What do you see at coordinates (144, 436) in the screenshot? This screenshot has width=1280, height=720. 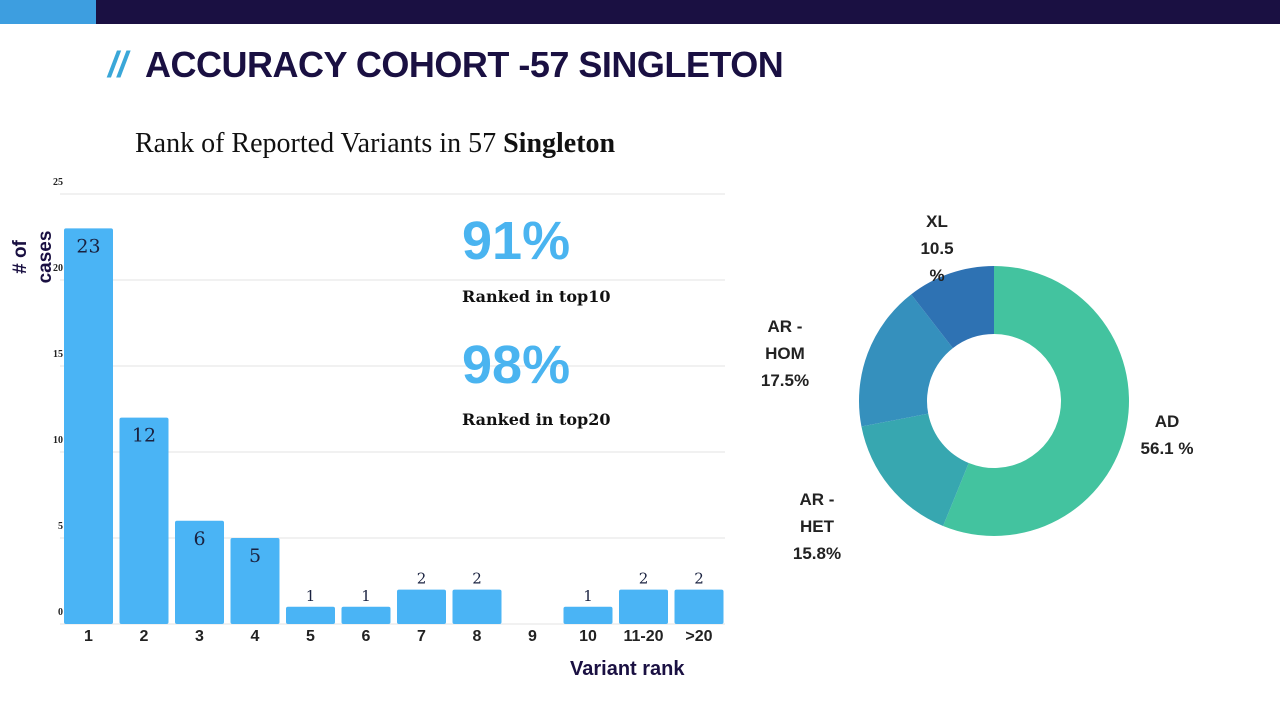 I see `data-label: 12` at bounding box center [144, 436].